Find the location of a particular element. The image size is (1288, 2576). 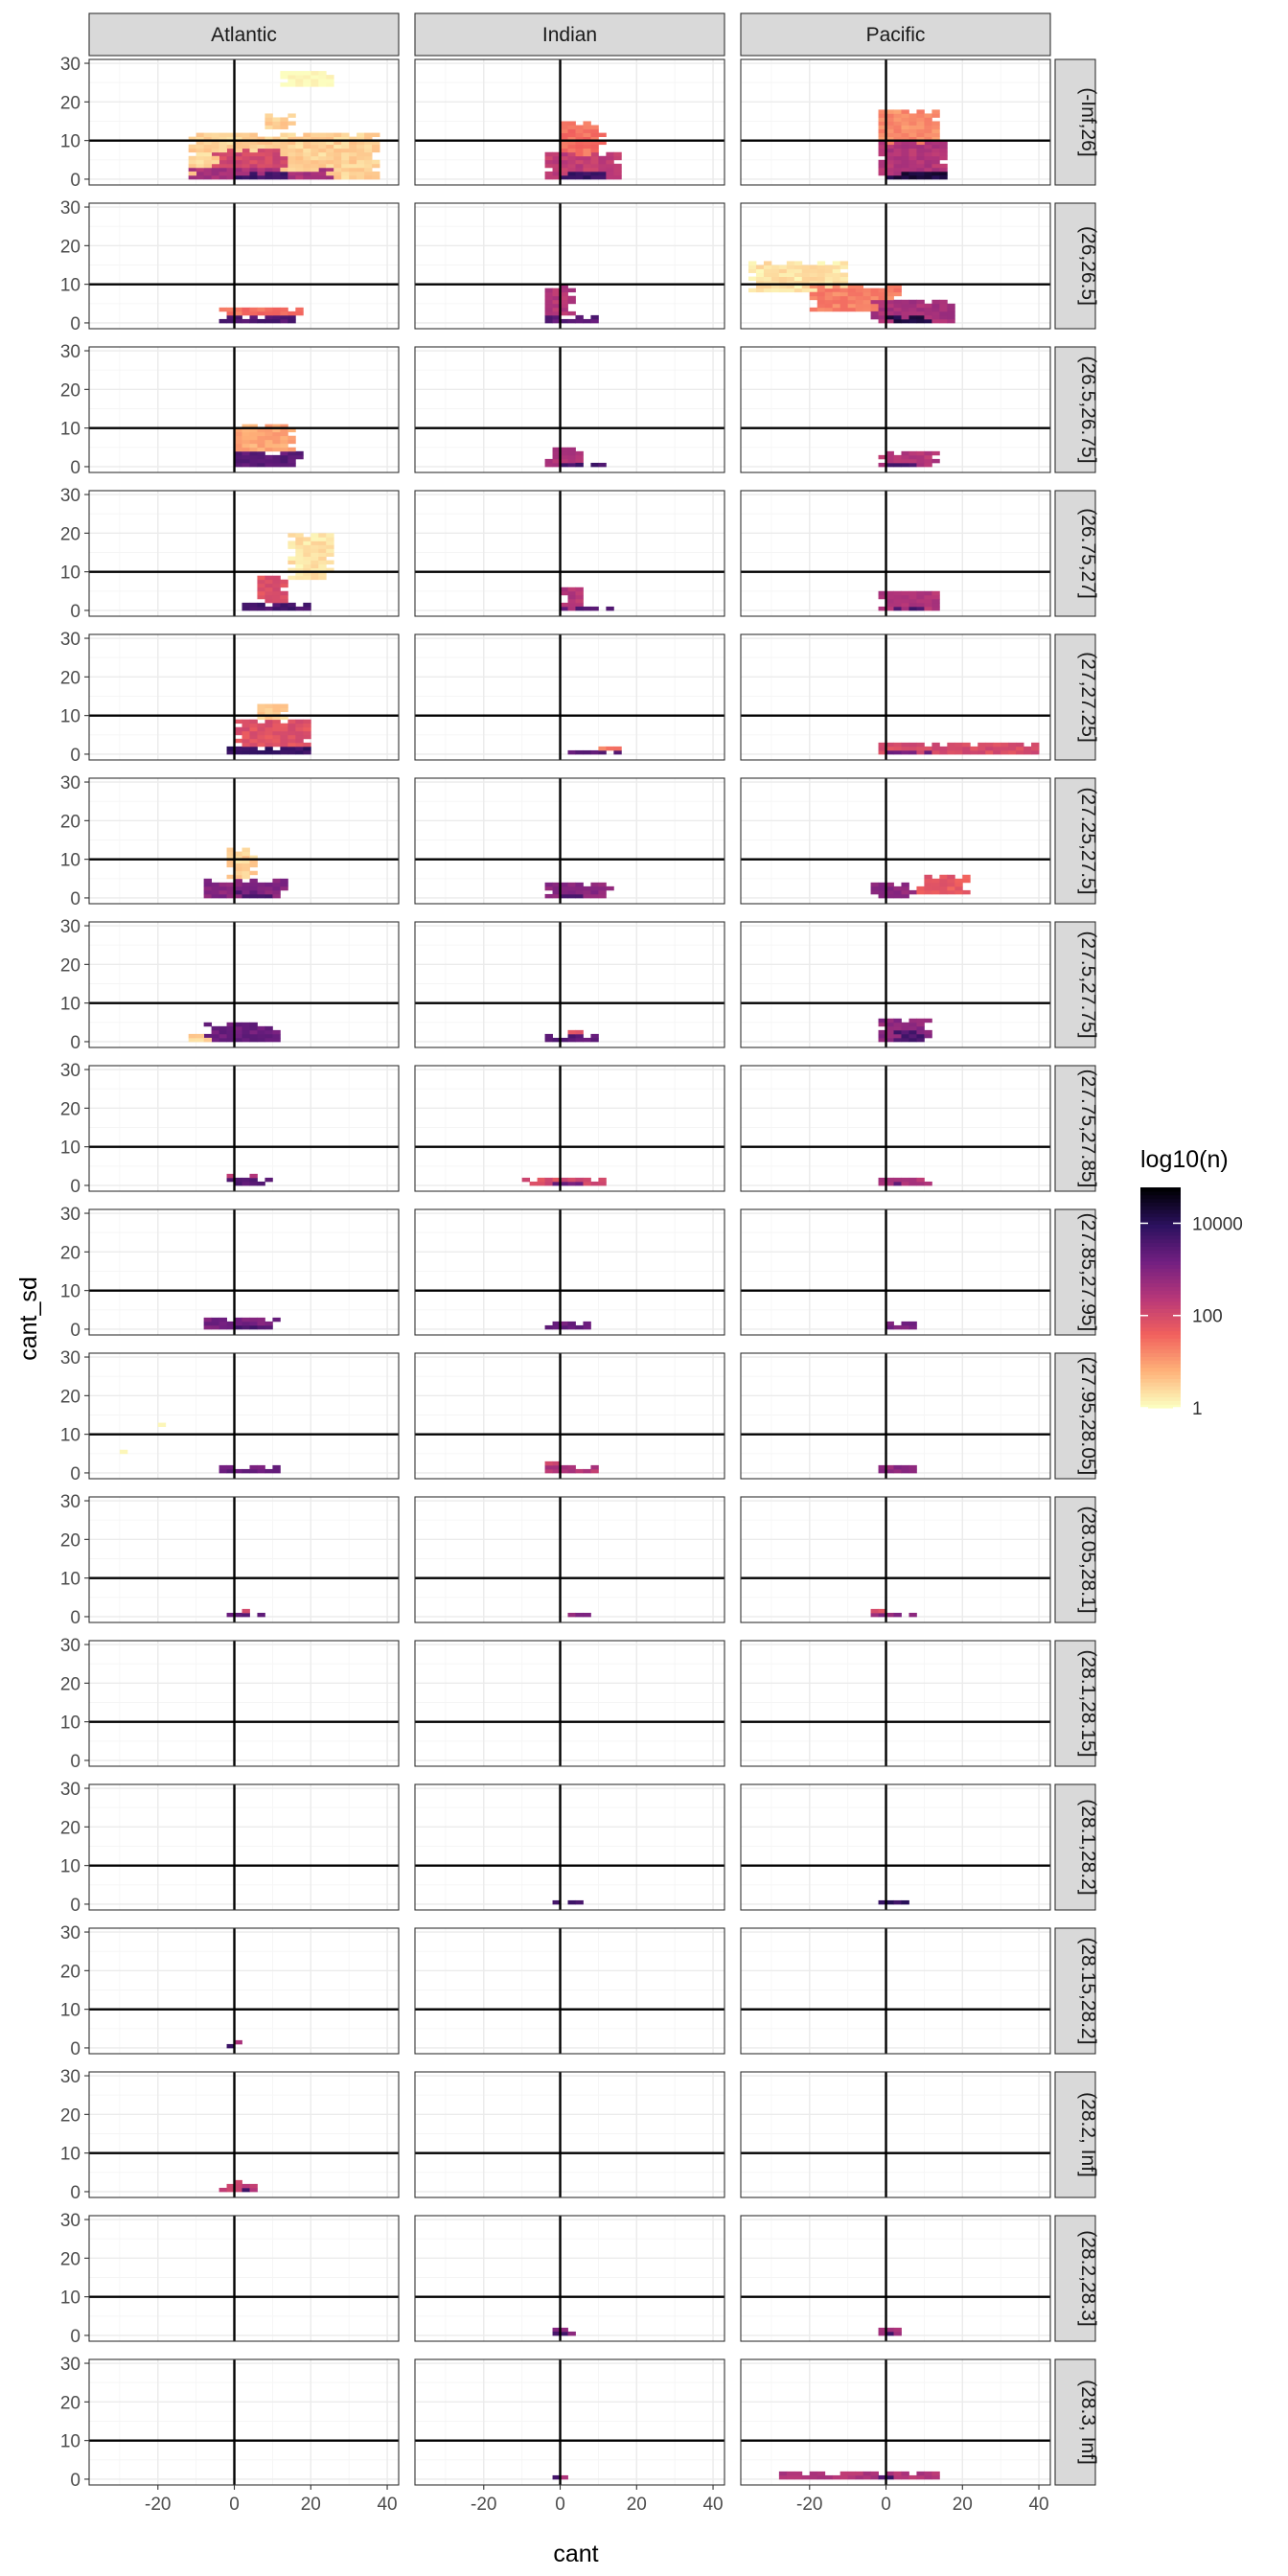

panel is located at coordinates (244, 985).